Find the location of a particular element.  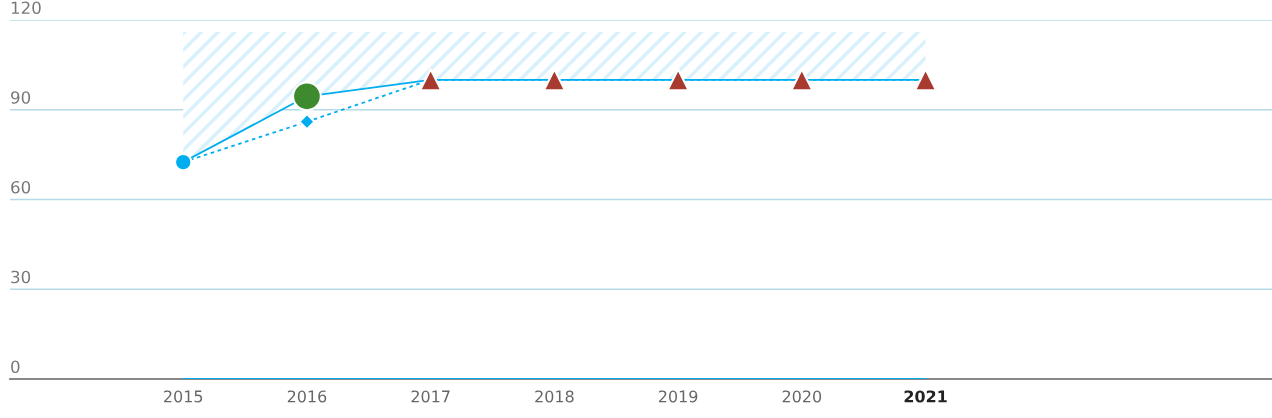

x-tick-label: 2015 is located at coordinates (183, 396).